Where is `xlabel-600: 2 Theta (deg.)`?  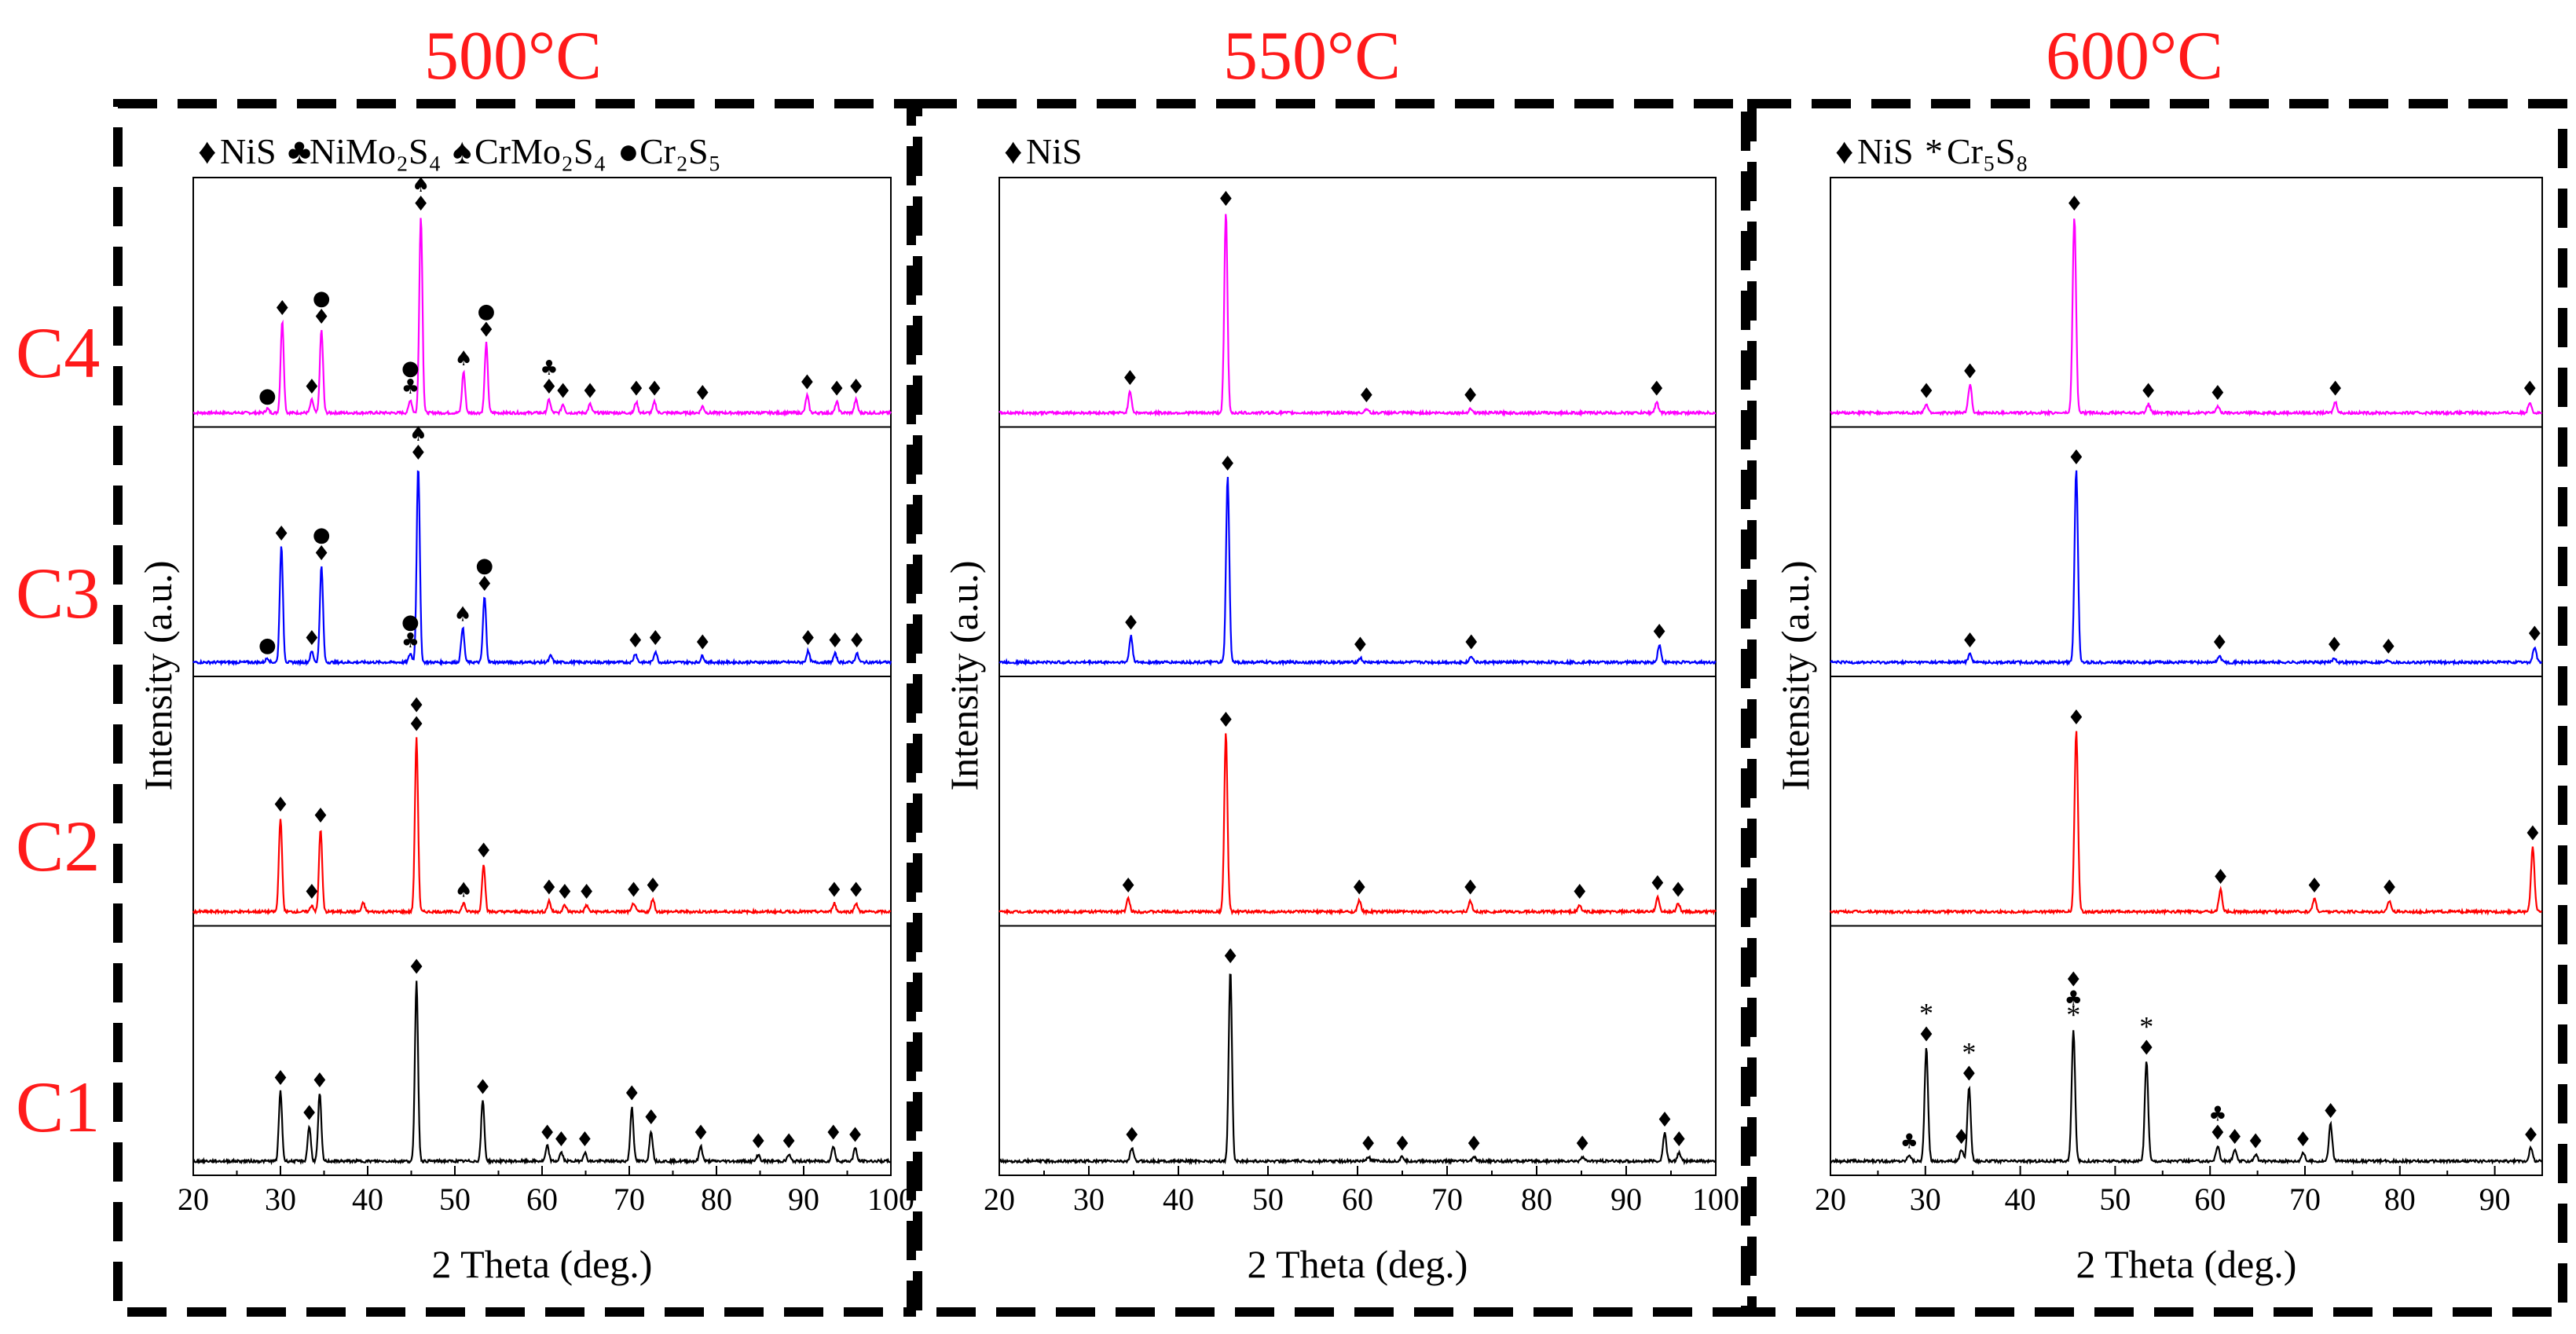 xlabel-600: 2 Theta (deg.) is located at coordinates (2186, 1264).